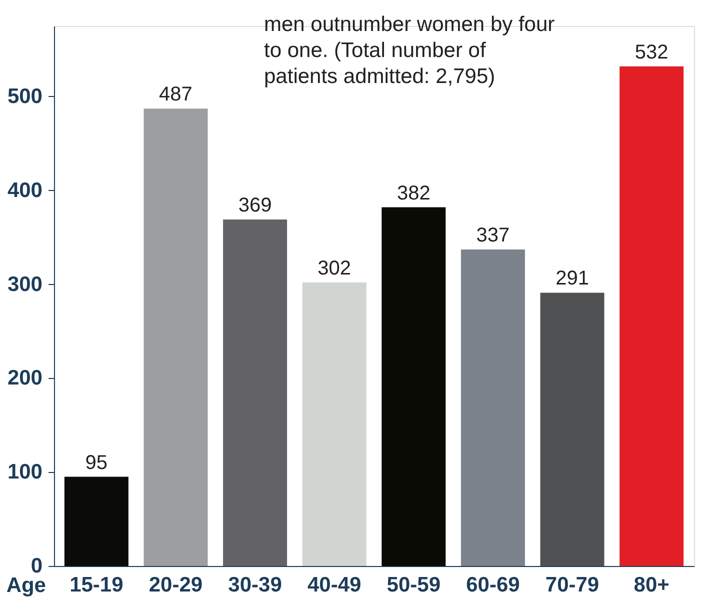 The width and height of the screenshot is (716, 604). Describe the element at coordinates (572, 279) in the screenshot. I see `data-label: 291` at that location.